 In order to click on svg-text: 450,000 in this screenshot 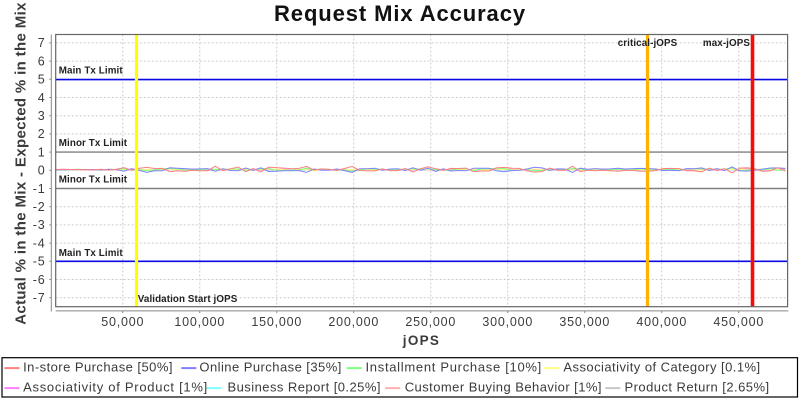, I will do `click(738, 322)`.